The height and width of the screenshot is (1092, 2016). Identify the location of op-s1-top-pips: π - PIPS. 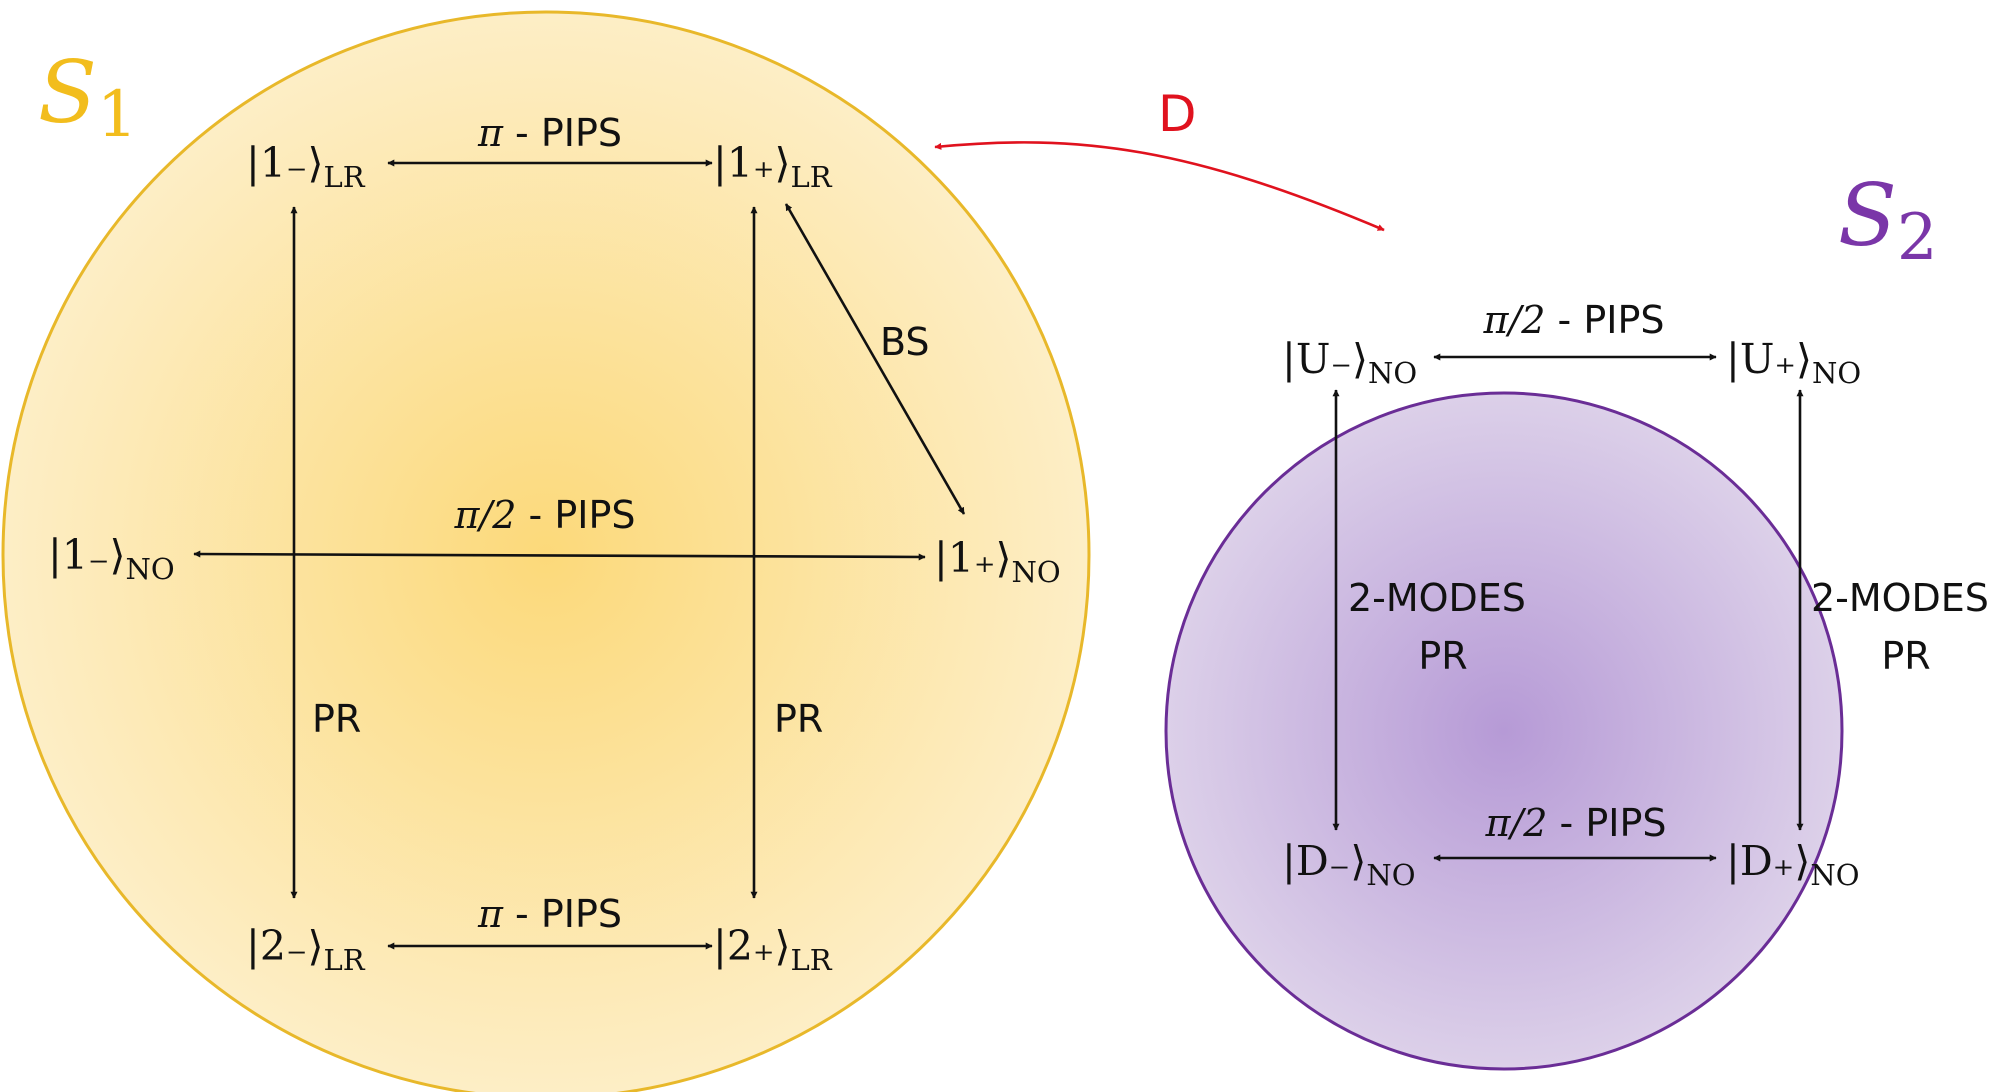
(549, 133).